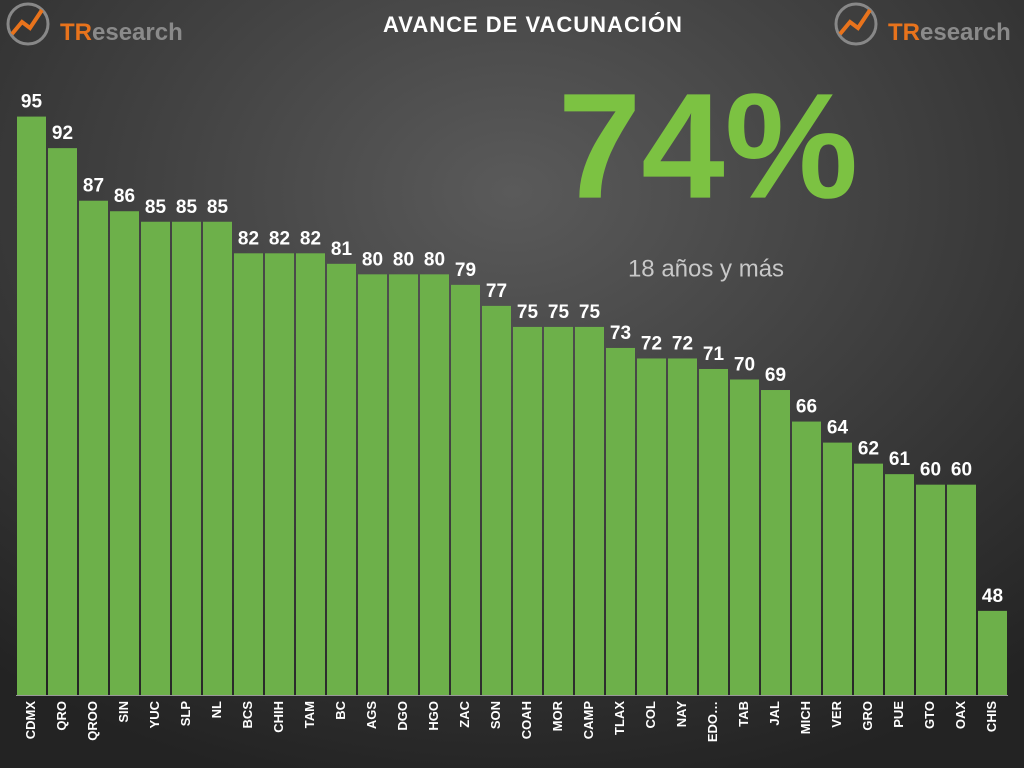 The height and width of the screenshot is (768, 1024). Describe the element at coordinates (867, 716) in the screenshot. I see `x-tick-label: GRO` at that location.